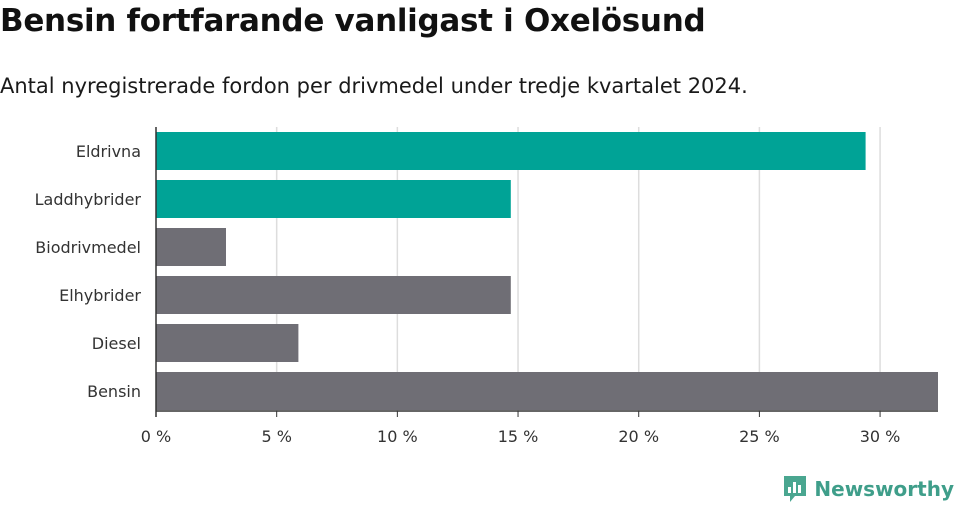 The image size is (960, 505). I want to click on category-label: Biodrivmedel, so click(88, 247).